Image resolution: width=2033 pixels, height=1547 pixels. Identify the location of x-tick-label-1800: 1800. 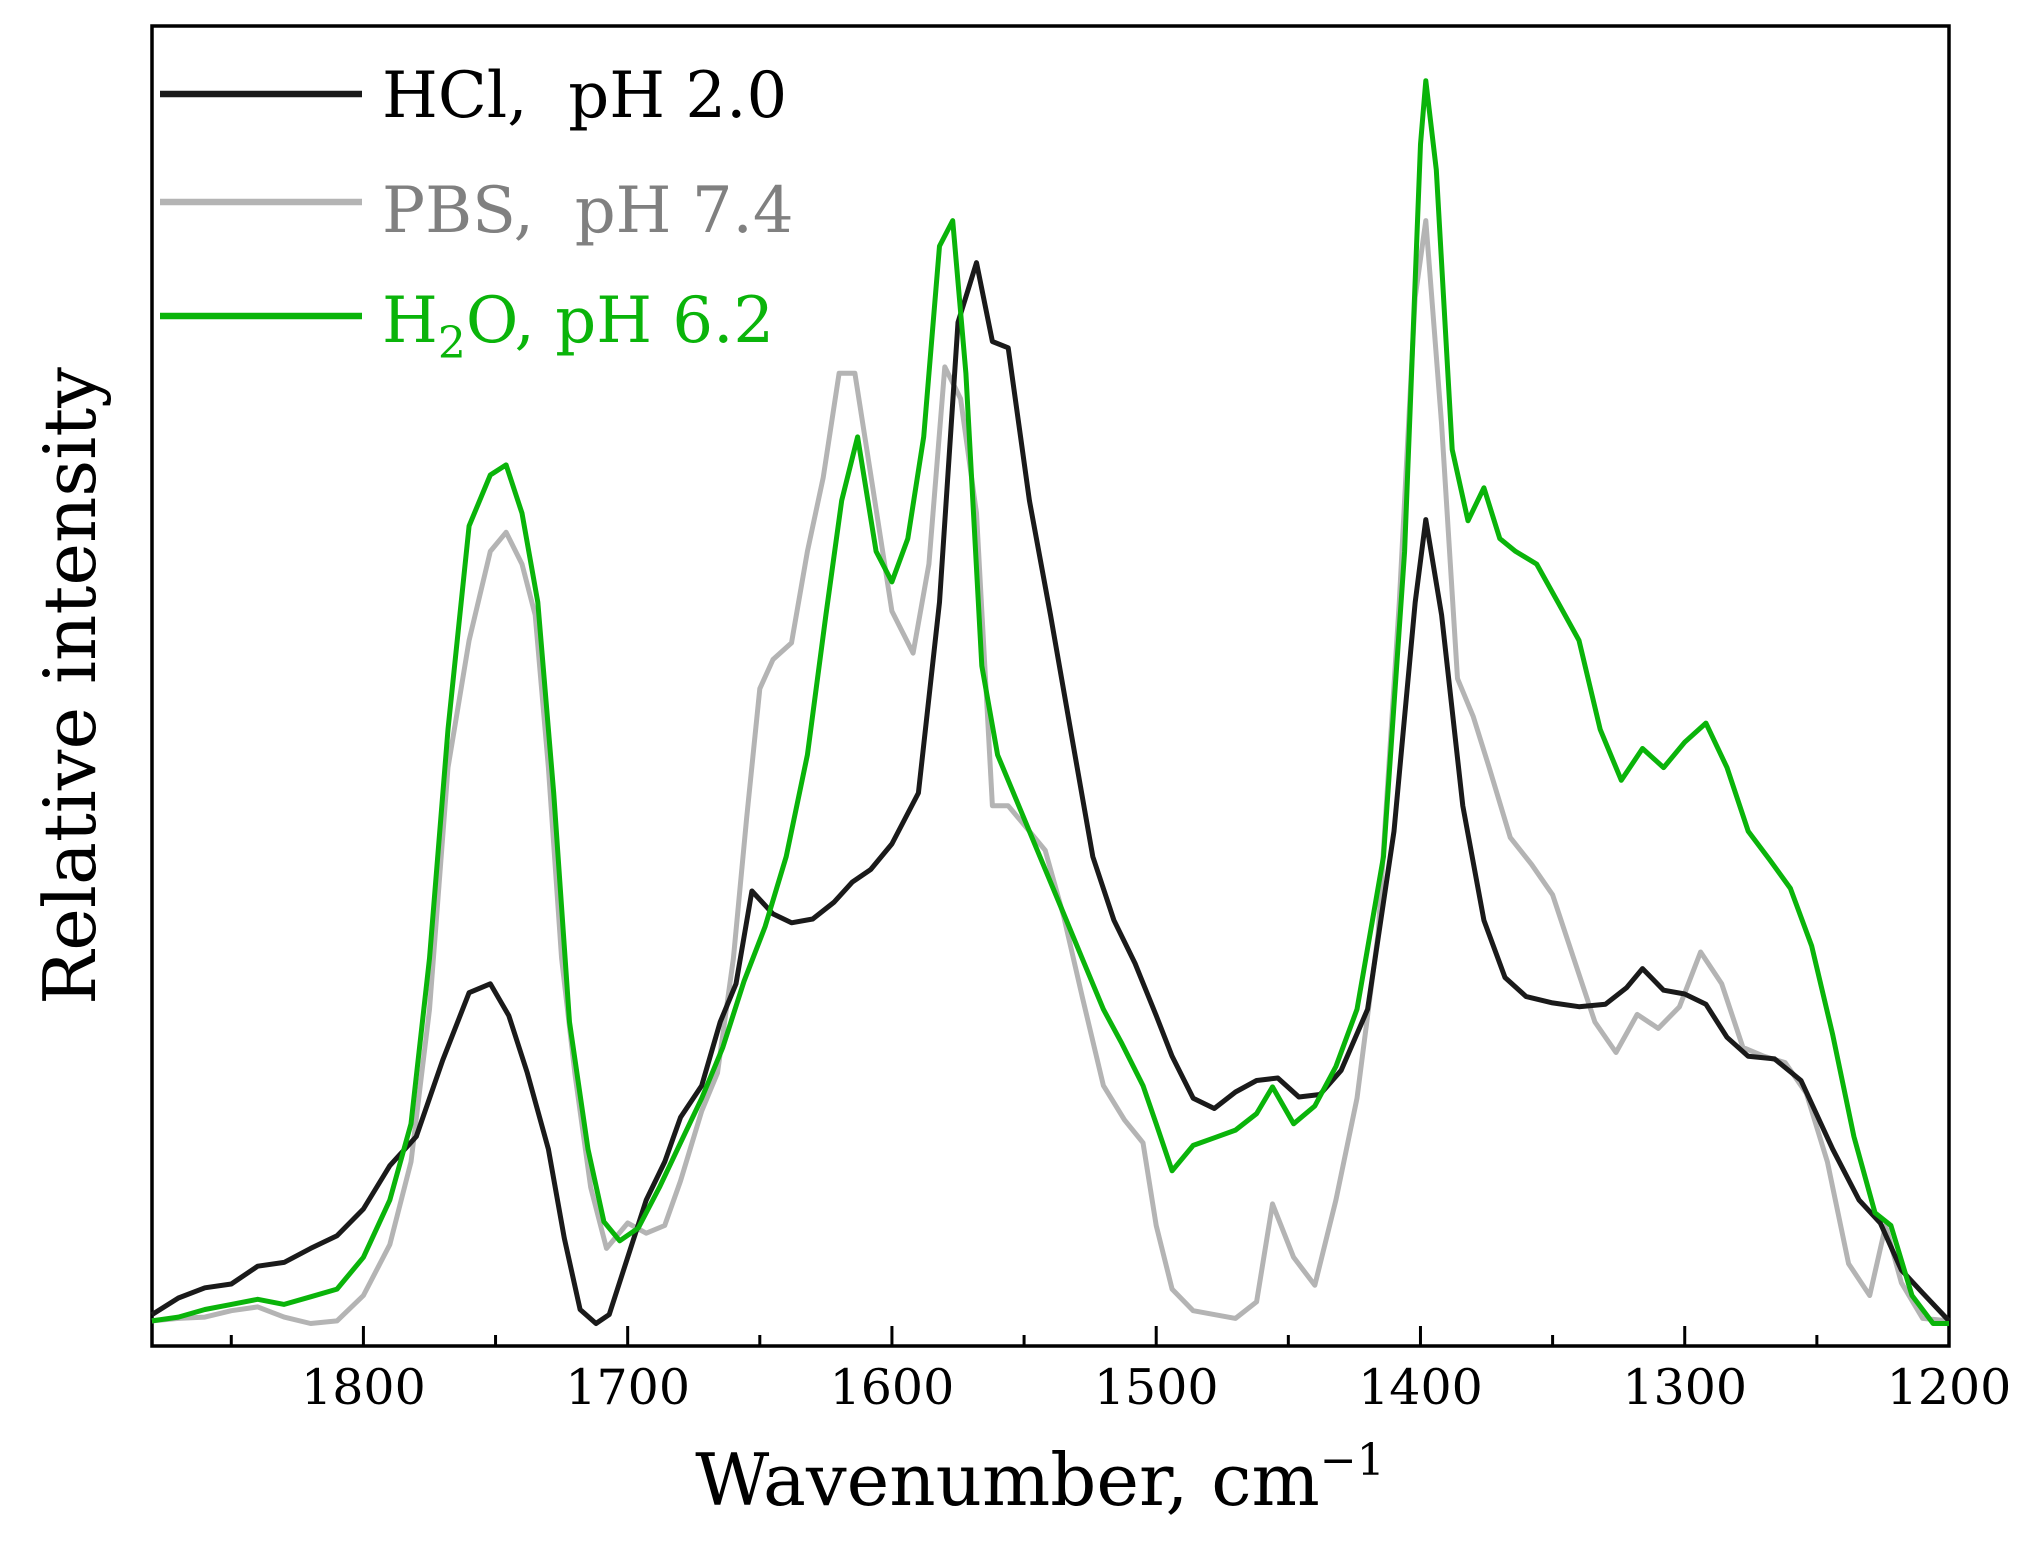
(363, 1387).